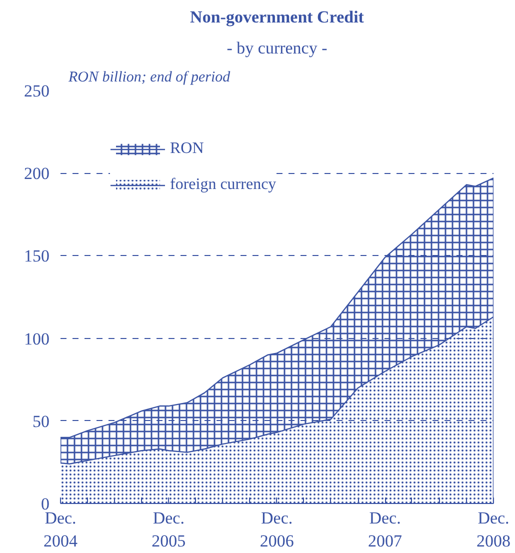  What do you see at coordinates (169, 529) in the screenshot?
I see `x-tick-label: Dec. 2005` at bounding box center [169, 529].